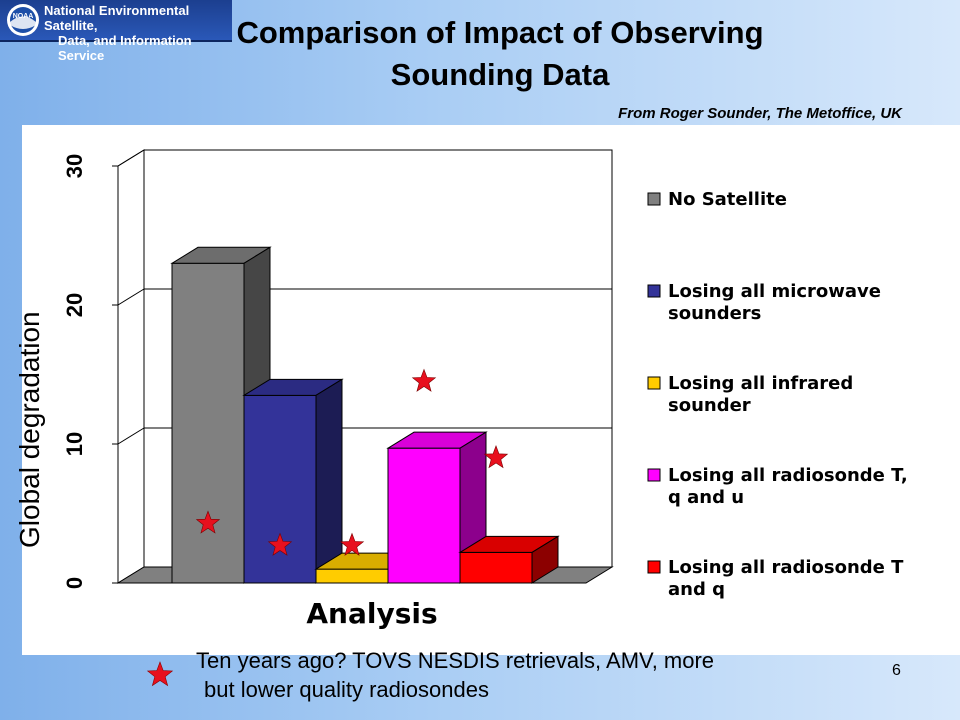  What do you see at coordinates (131, 366) in the screenshot?
I see `plot-side-wall` at bounding box center [131, 366].